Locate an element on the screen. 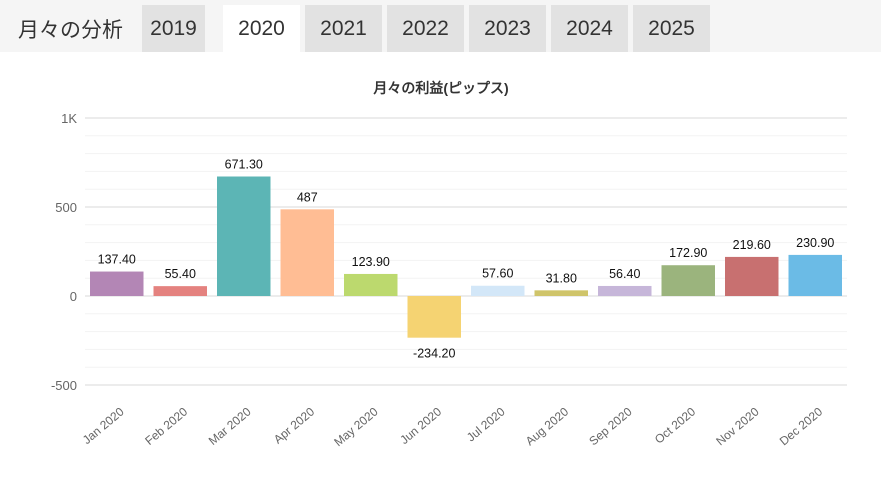 The width and height of the screenshot is (881, 478). bar-nov-2020 is located at coordinates (752, 276).